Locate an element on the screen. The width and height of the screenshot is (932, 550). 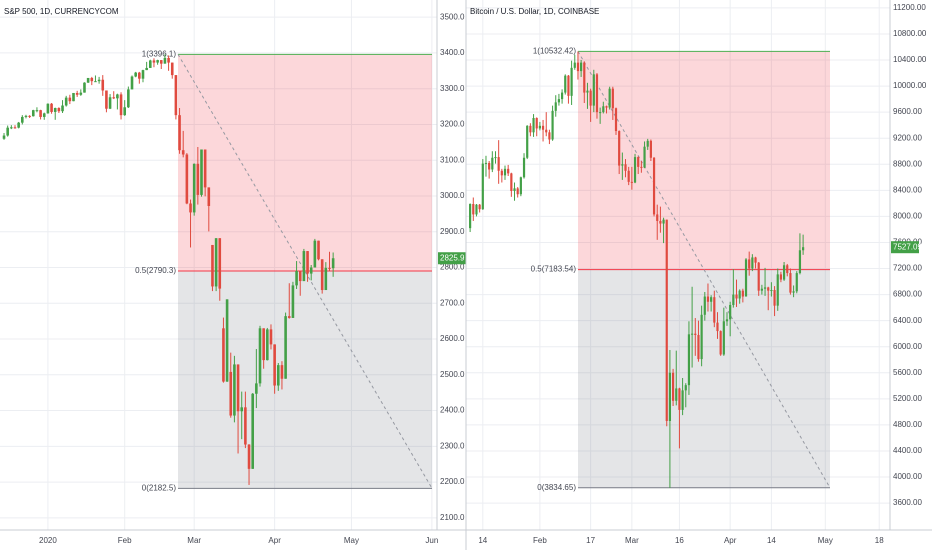
y-tick-label: 2300.0 is located at coordinates (452, 445).